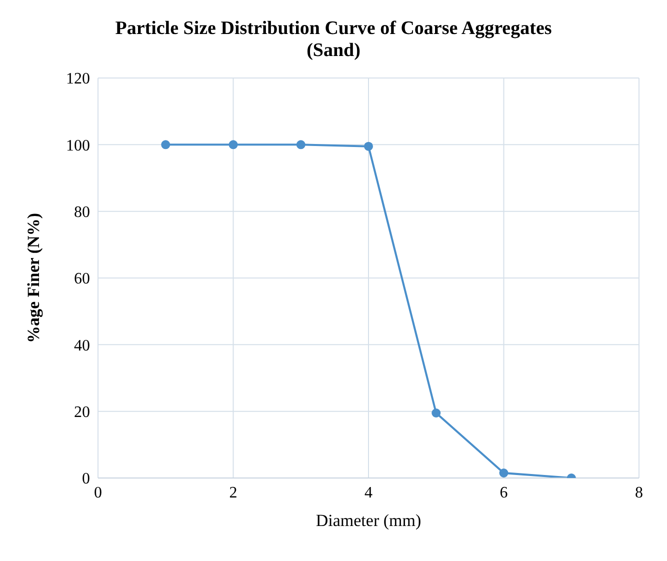  Describe the element at coordinates (98, 493) in the screenshot. I see `x-tick-label: 0` at that location.